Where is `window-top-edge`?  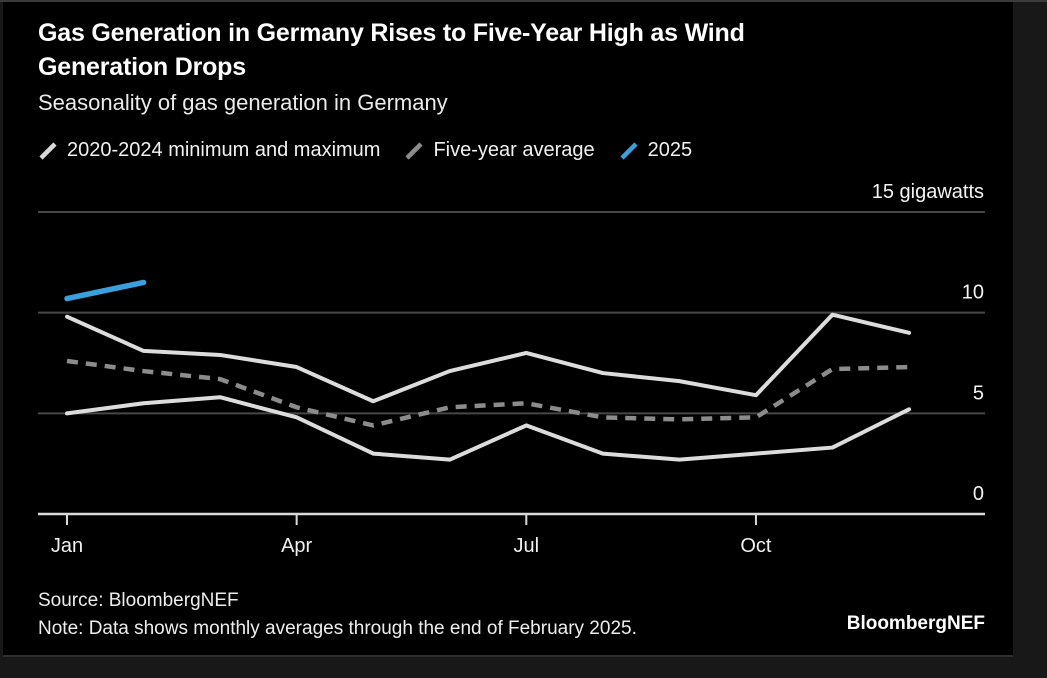
window-top-edge is located at coordinates (523, 1).